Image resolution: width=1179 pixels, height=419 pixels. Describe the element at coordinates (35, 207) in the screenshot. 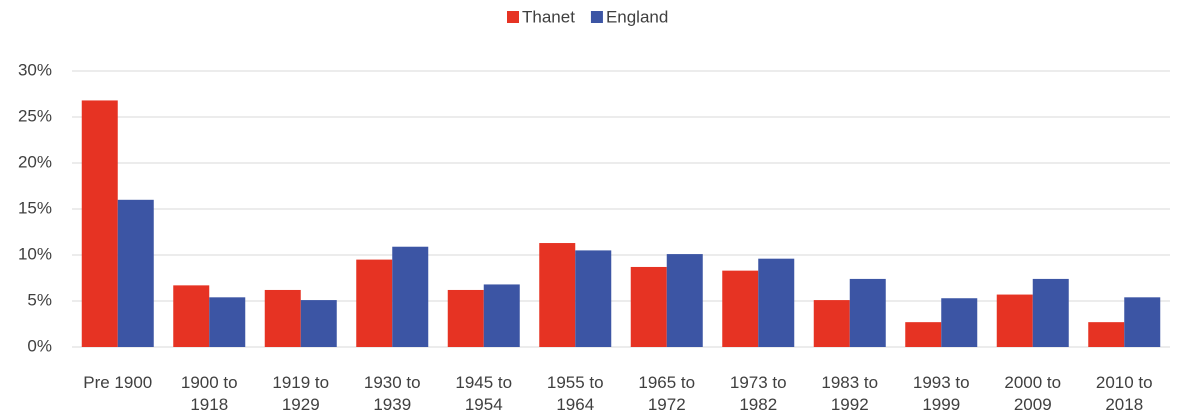

I see `y-tick-label: 15%` at that location.